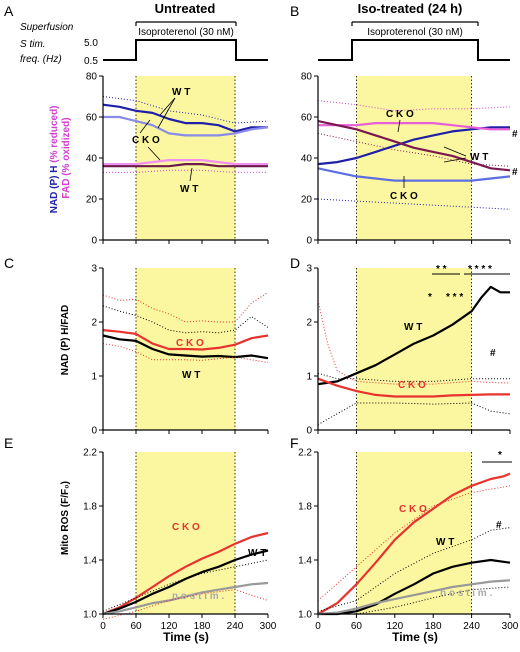 The image size is (520, 652). I want to click on annot-c-wt: W T, so click(191, 375).